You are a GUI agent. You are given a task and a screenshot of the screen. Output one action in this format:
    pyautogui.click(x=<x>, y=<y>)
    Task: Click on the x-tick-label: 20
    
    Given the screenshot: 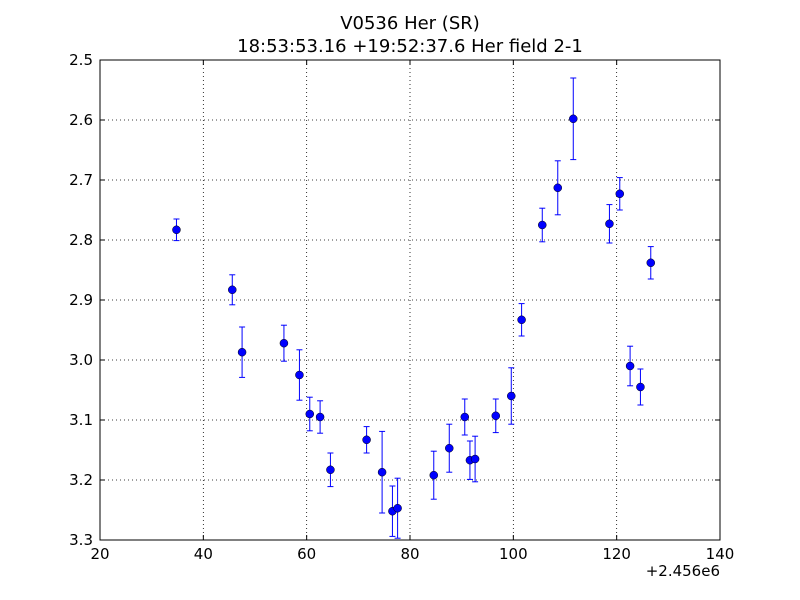 What is the action you would take?
    pyautogui.click(x=99, y=554)
    